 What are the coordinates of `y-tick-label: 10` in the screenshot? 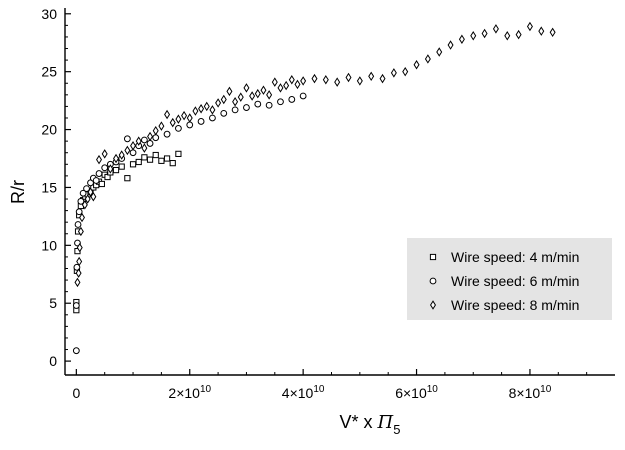 It's located at (49, 245).